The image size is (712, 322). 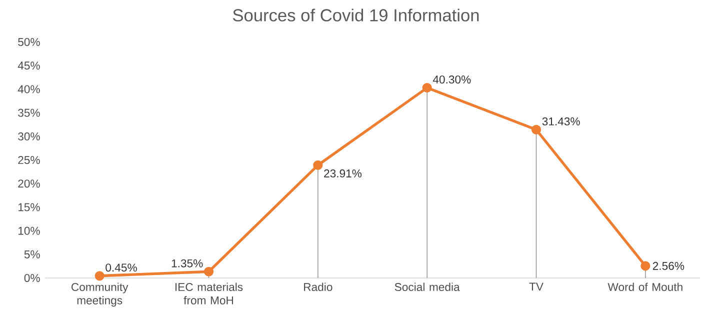 I want to click on data-label: 0.45%, so click(x=121, y=268).